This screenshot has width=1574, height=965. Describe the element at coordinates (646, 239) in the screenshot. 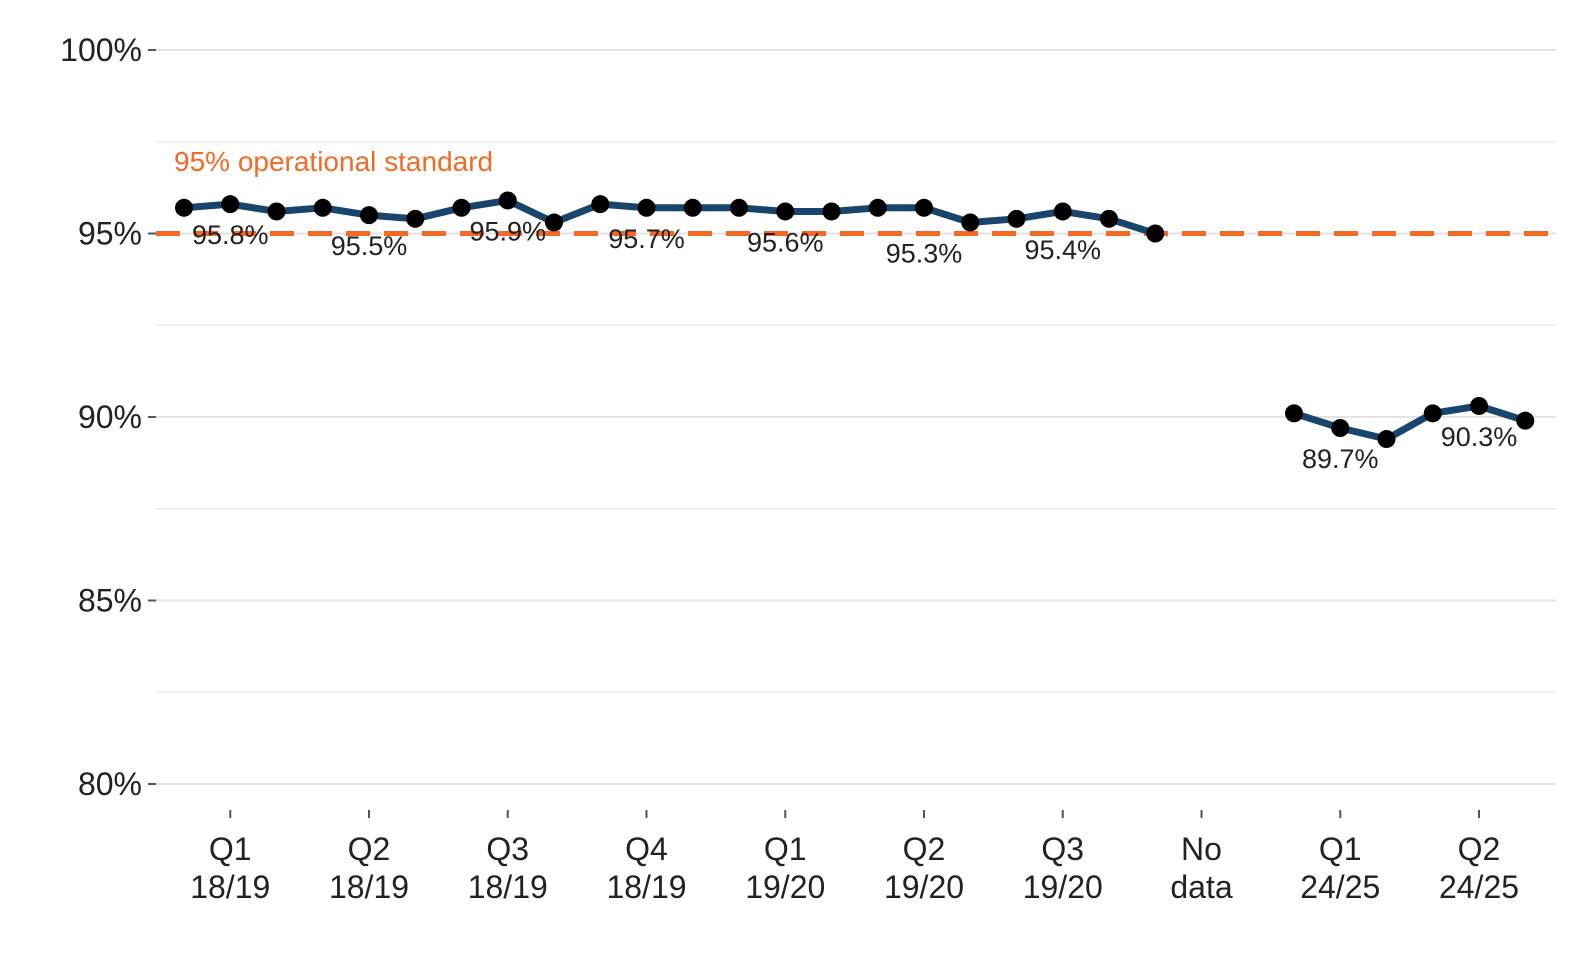

I see `data-label: 95.7%` at that location.